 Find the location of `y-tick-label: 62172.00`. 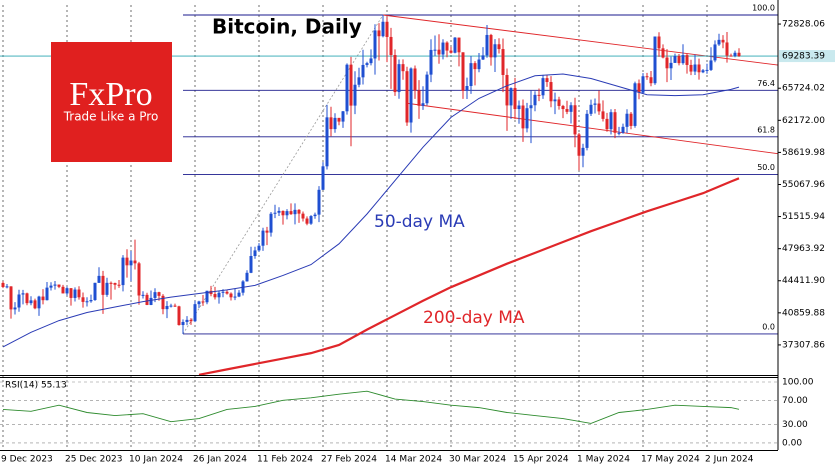

y-tick-label: 62172.00 is located at coordinates (803, 121).